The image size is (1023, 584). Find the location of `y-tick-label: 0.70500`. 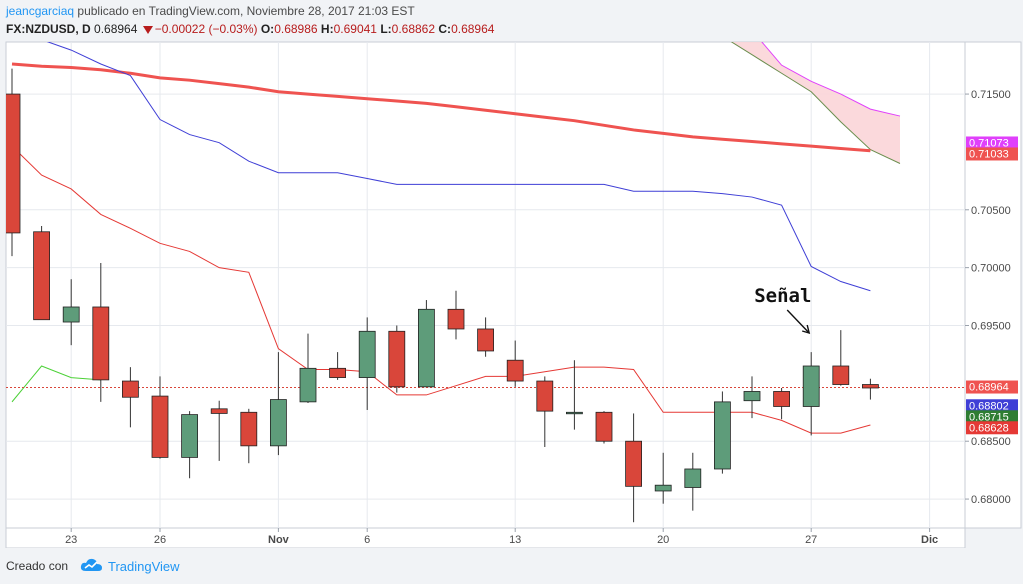

y-tick-label: 0.70500 is located at coordinates (991, 211).